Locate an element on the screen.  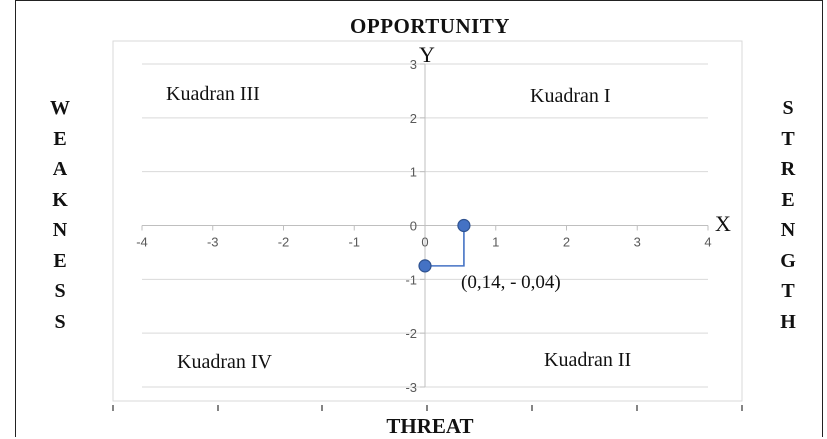
right-word-letter: G is located at coordinates (788, 260).